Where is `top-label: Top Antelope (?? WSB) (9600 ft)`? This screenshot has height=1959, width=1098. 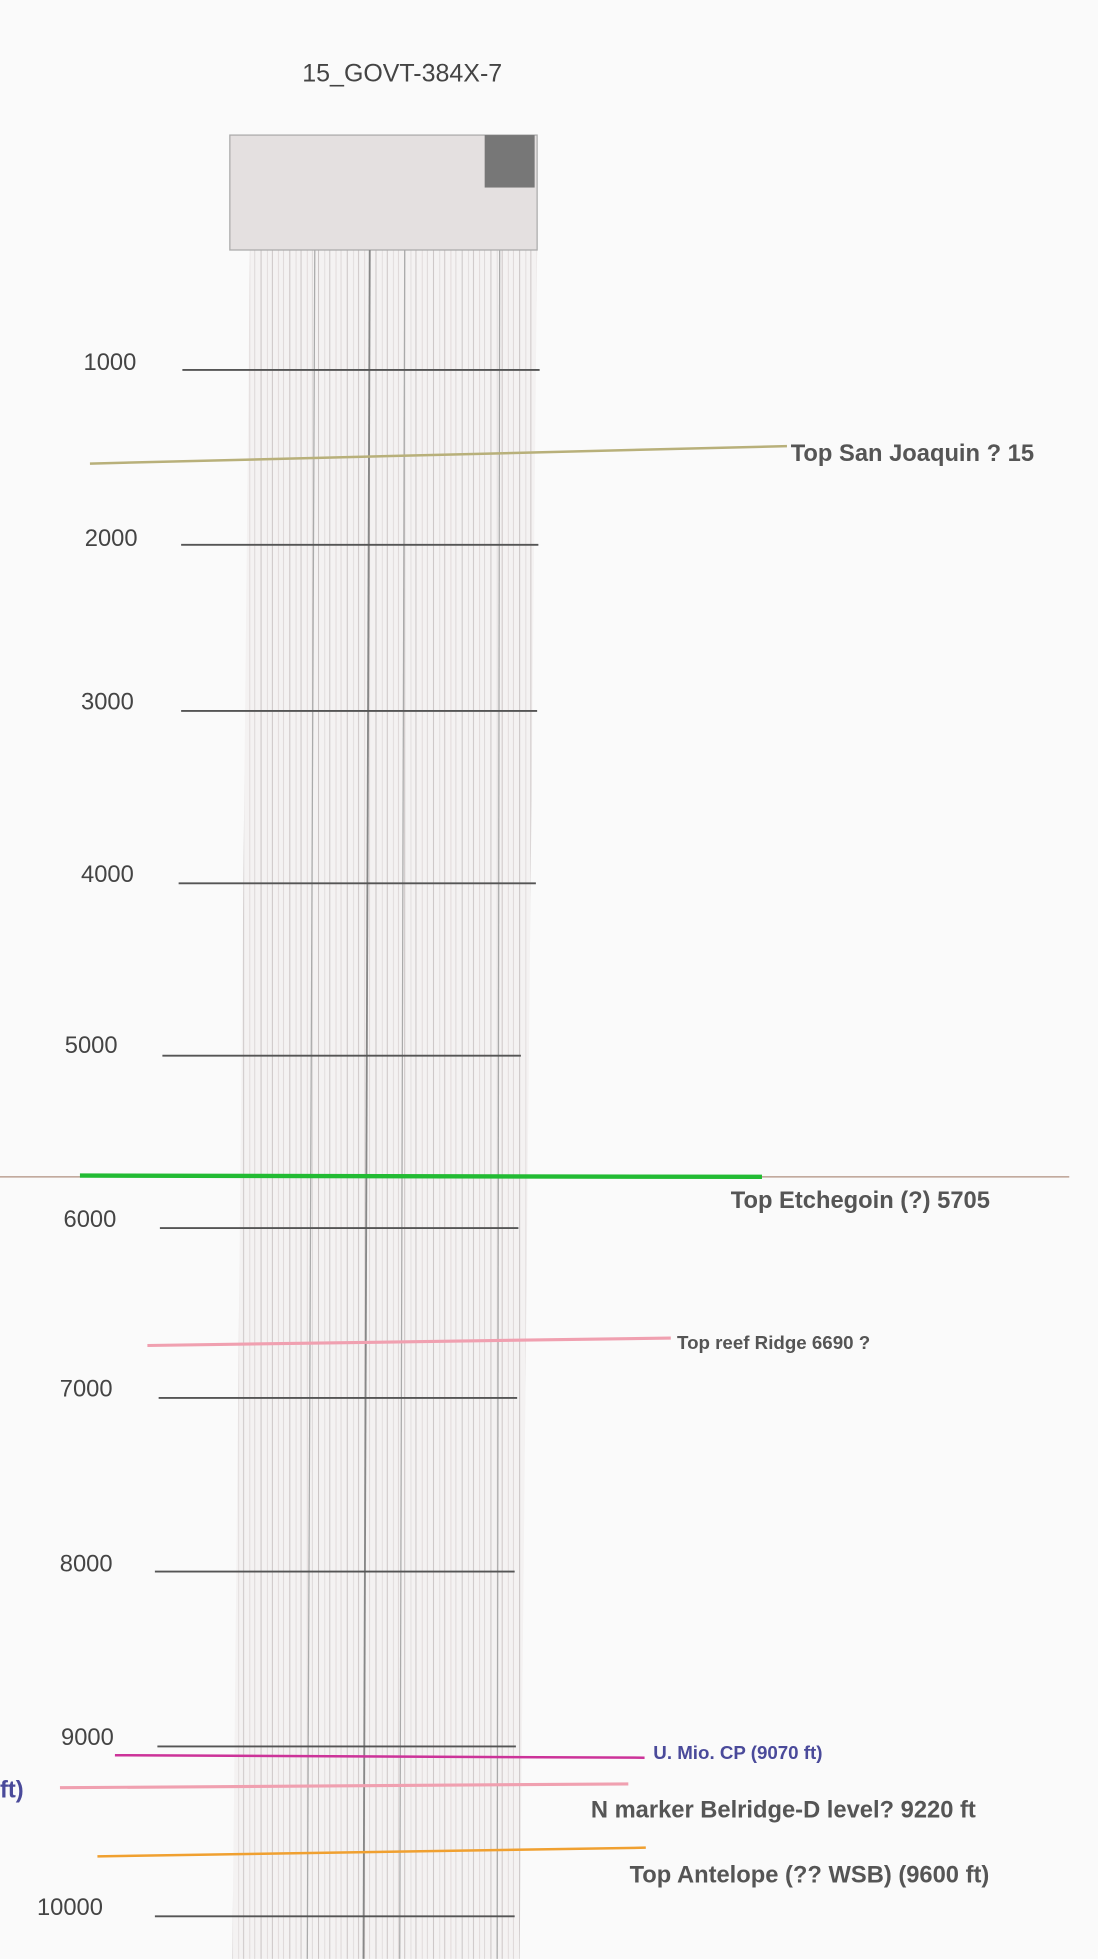 top-label: Top Antelope (?? WSB) (9600 ft) is located at coordinates (810, 1876).